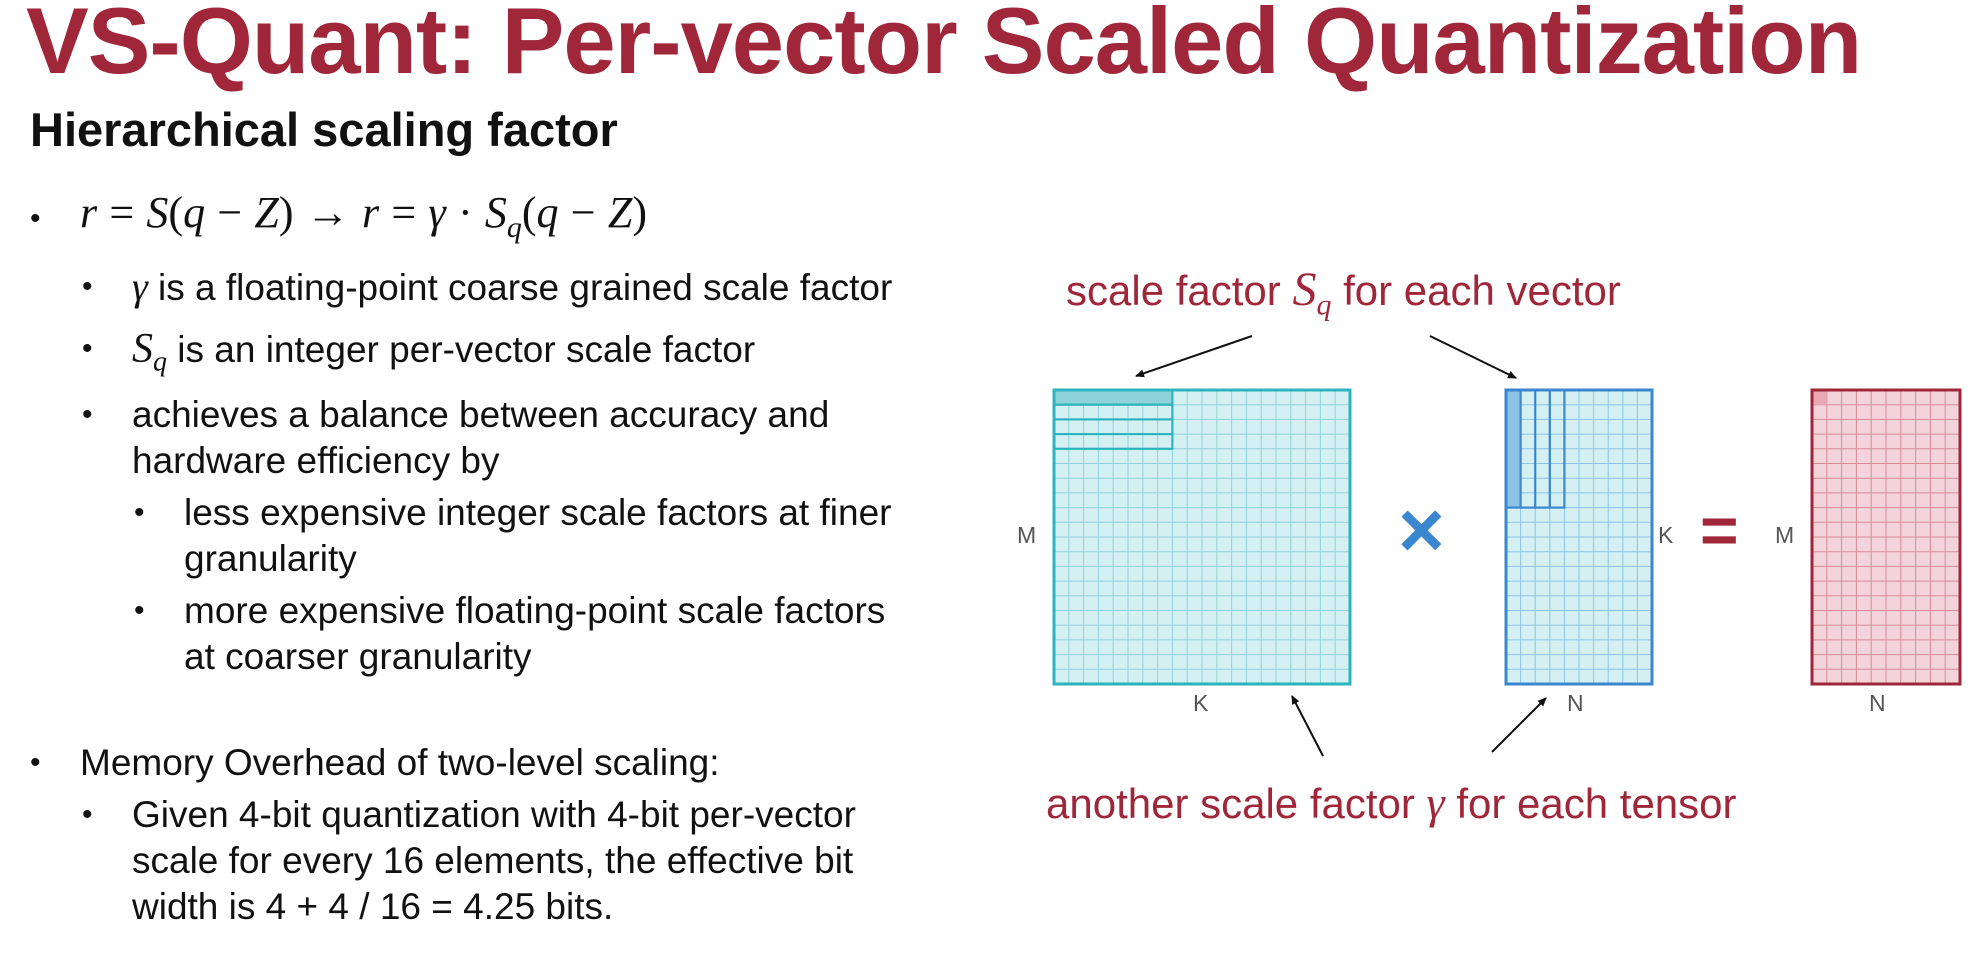 The height and width of the screenshot is (954, 1986). I want to click on matrix-b, so click(1579, 537).